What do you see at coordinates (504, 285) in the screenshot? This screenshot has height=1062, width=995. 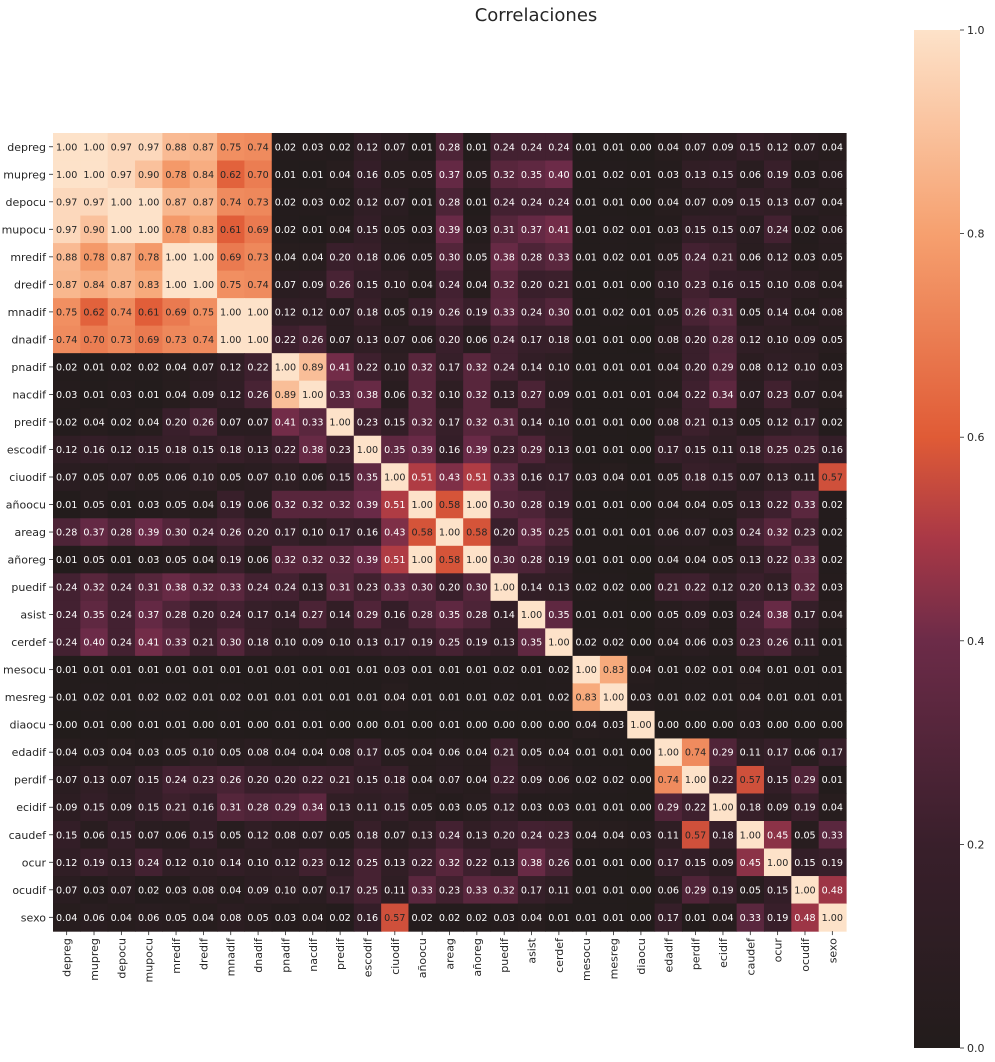 I see `cell-value-label: 0.32` at bounding box center [504, 285].